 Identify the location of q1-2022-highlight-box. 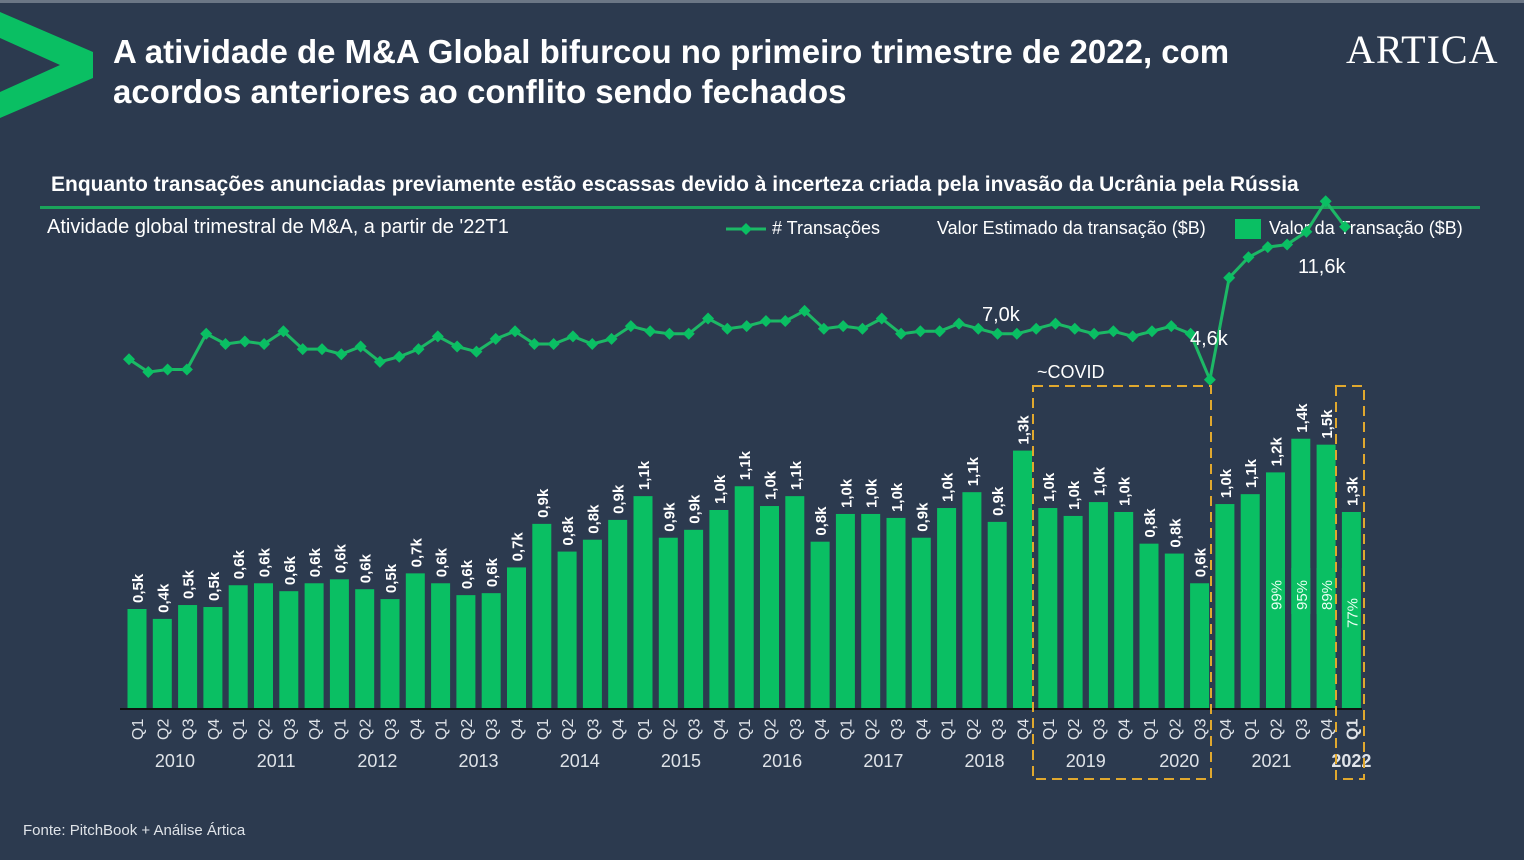
(1350, 582).